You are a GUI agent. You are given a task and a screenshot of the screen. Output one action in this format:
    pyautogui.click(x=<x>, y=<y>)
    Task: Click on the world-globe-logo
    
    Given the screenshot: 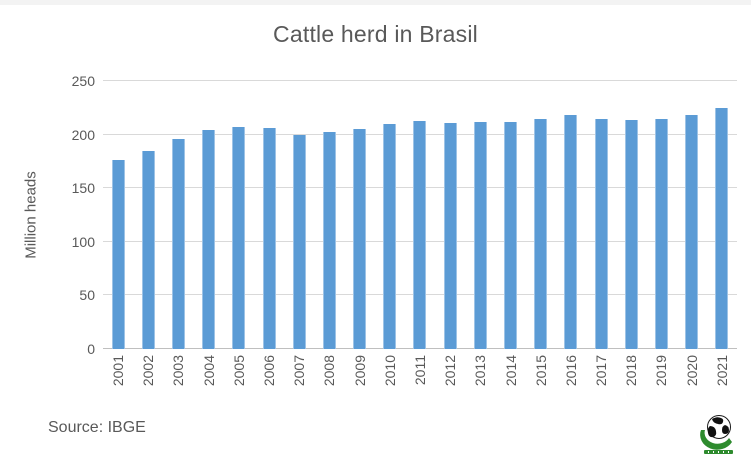 What is the action you would take?
    pyautogui.click(x=716, y=434)
    